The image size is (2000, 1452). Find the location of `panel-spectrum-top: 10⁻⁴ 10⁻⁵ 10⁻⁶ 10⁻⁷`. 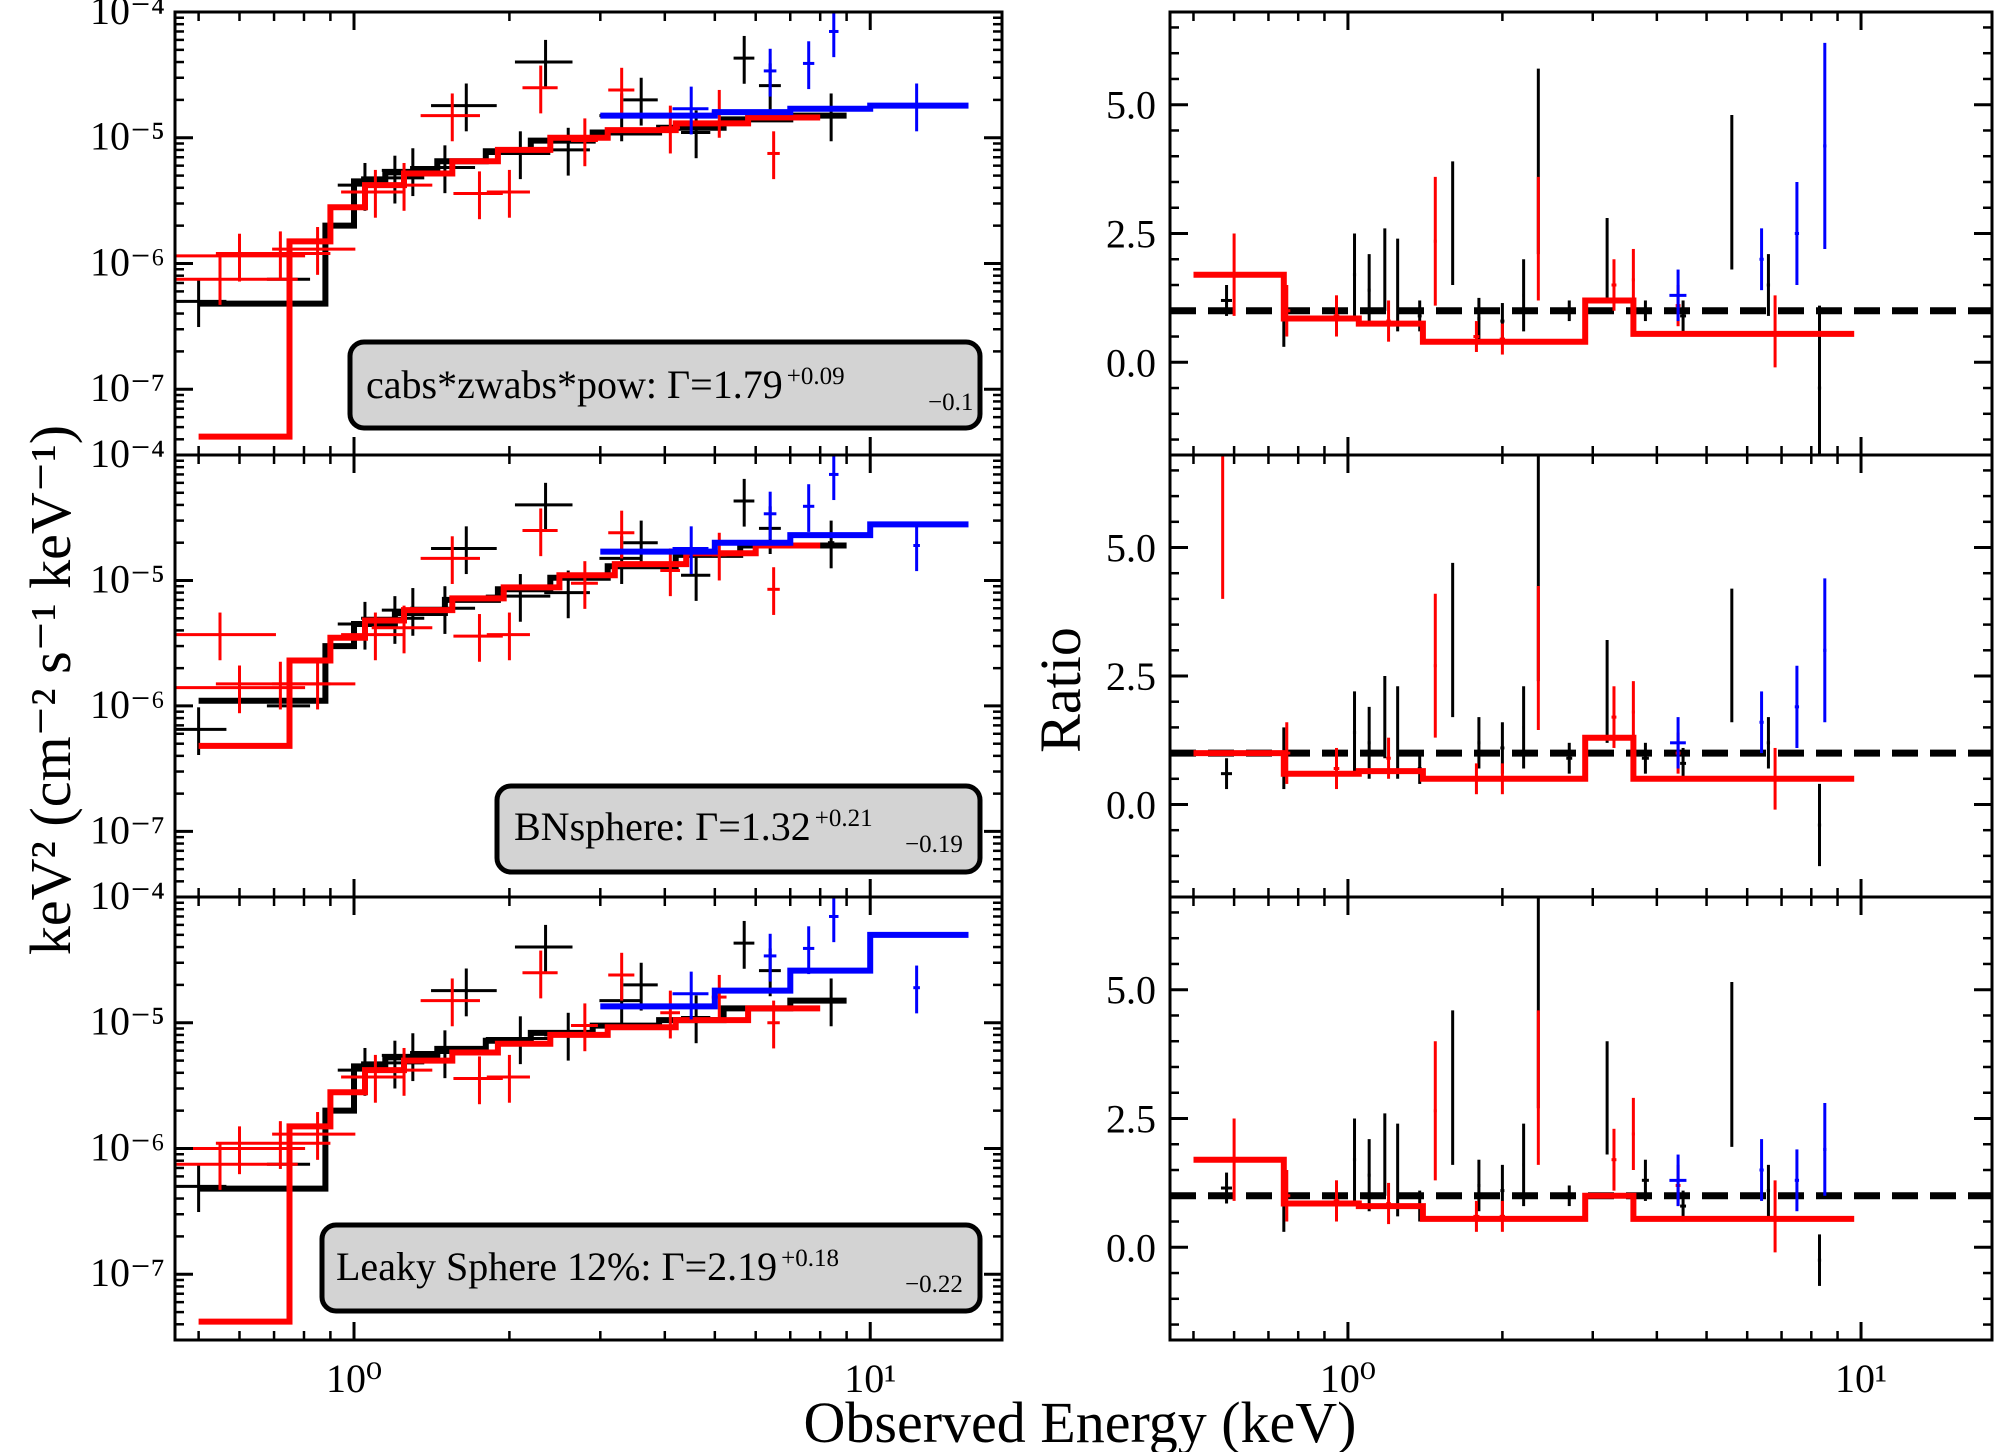

panel-spectrum-top: 10⁻⁴ 10⁻⁵ 10⁻⁶ 10⁻⁷ is located at coordinates (547, 228).